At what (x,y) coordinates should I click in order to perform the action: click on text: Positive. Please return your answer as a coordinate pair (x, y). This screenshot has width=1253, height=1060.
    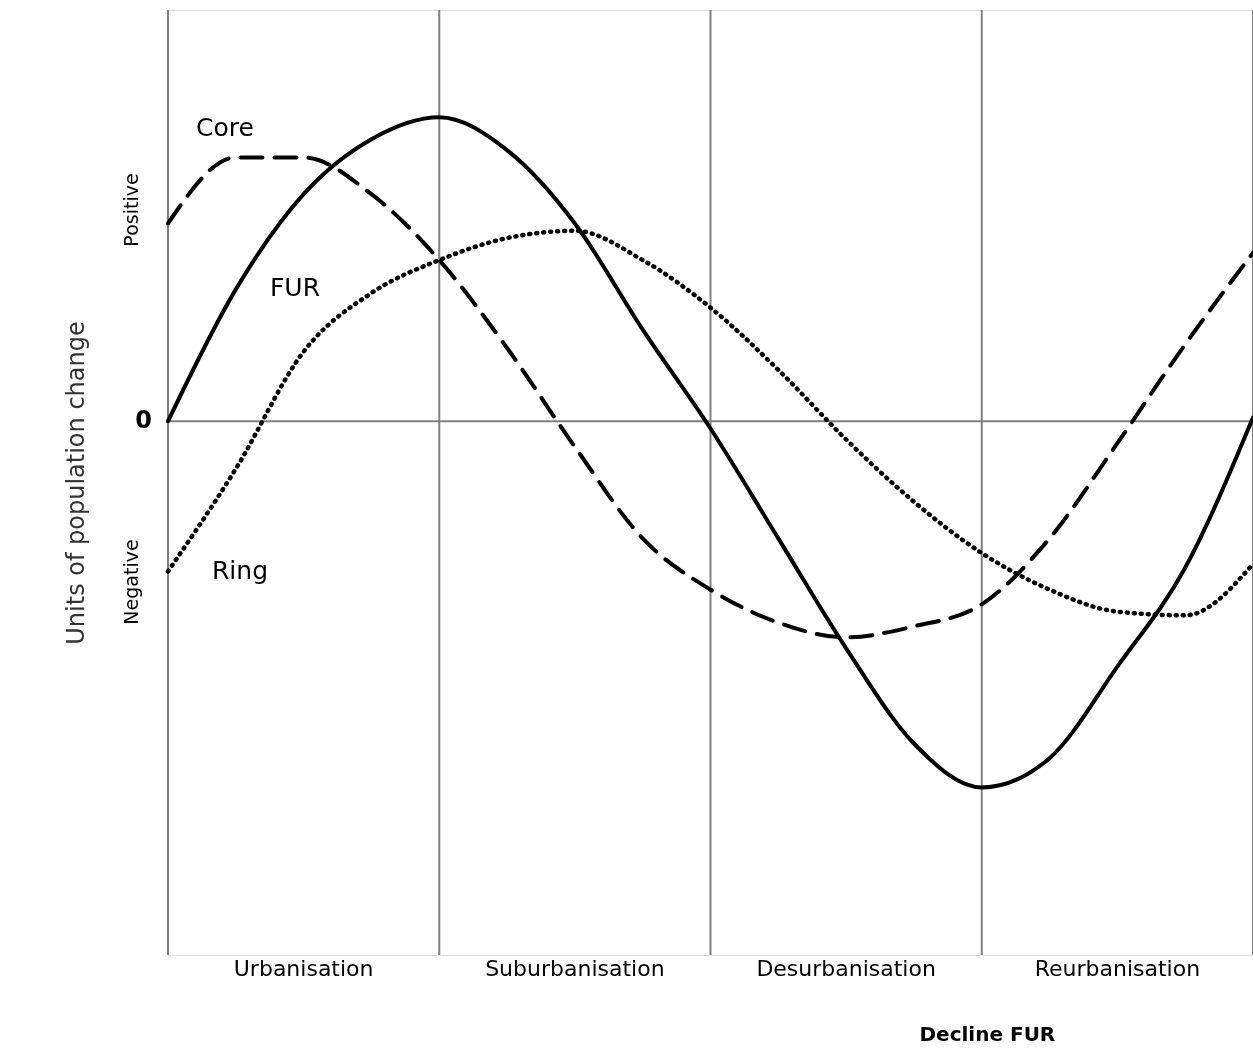
    Looking at the image, I should click on (131, 210).